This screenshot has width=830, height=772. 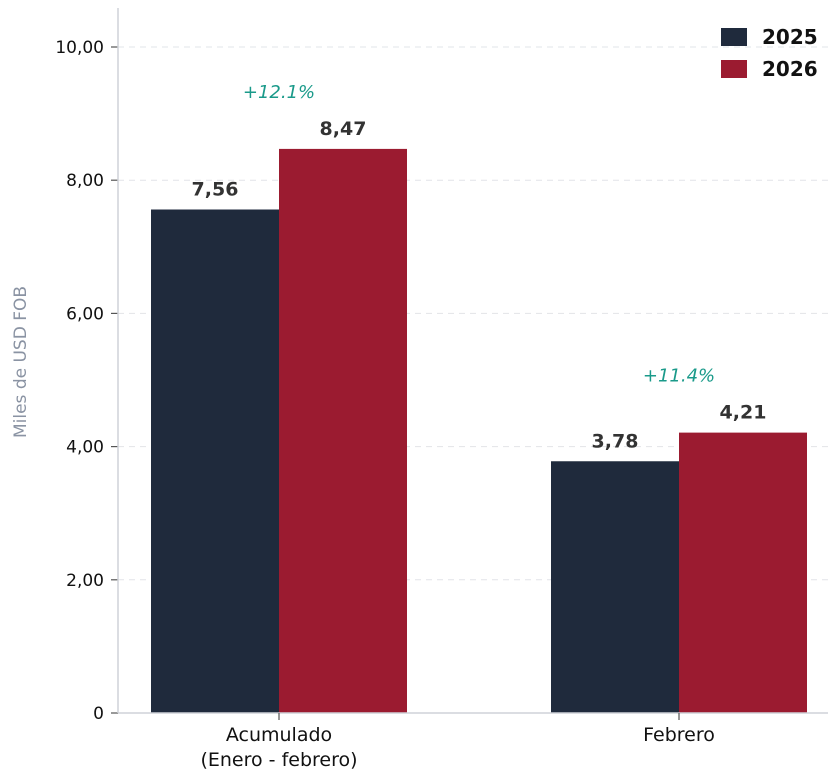 I want to click on value-label: 7,56, so click(x=215, y=190).